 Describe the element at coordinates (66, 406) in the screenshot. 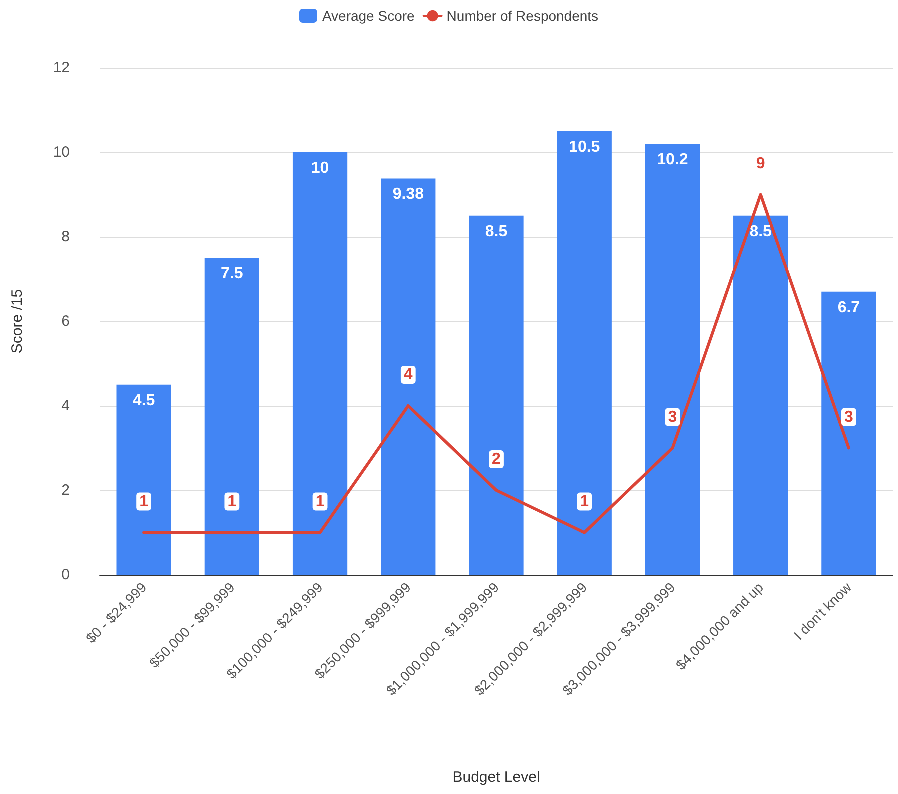

I see `y-tick-label: 4` at that location.